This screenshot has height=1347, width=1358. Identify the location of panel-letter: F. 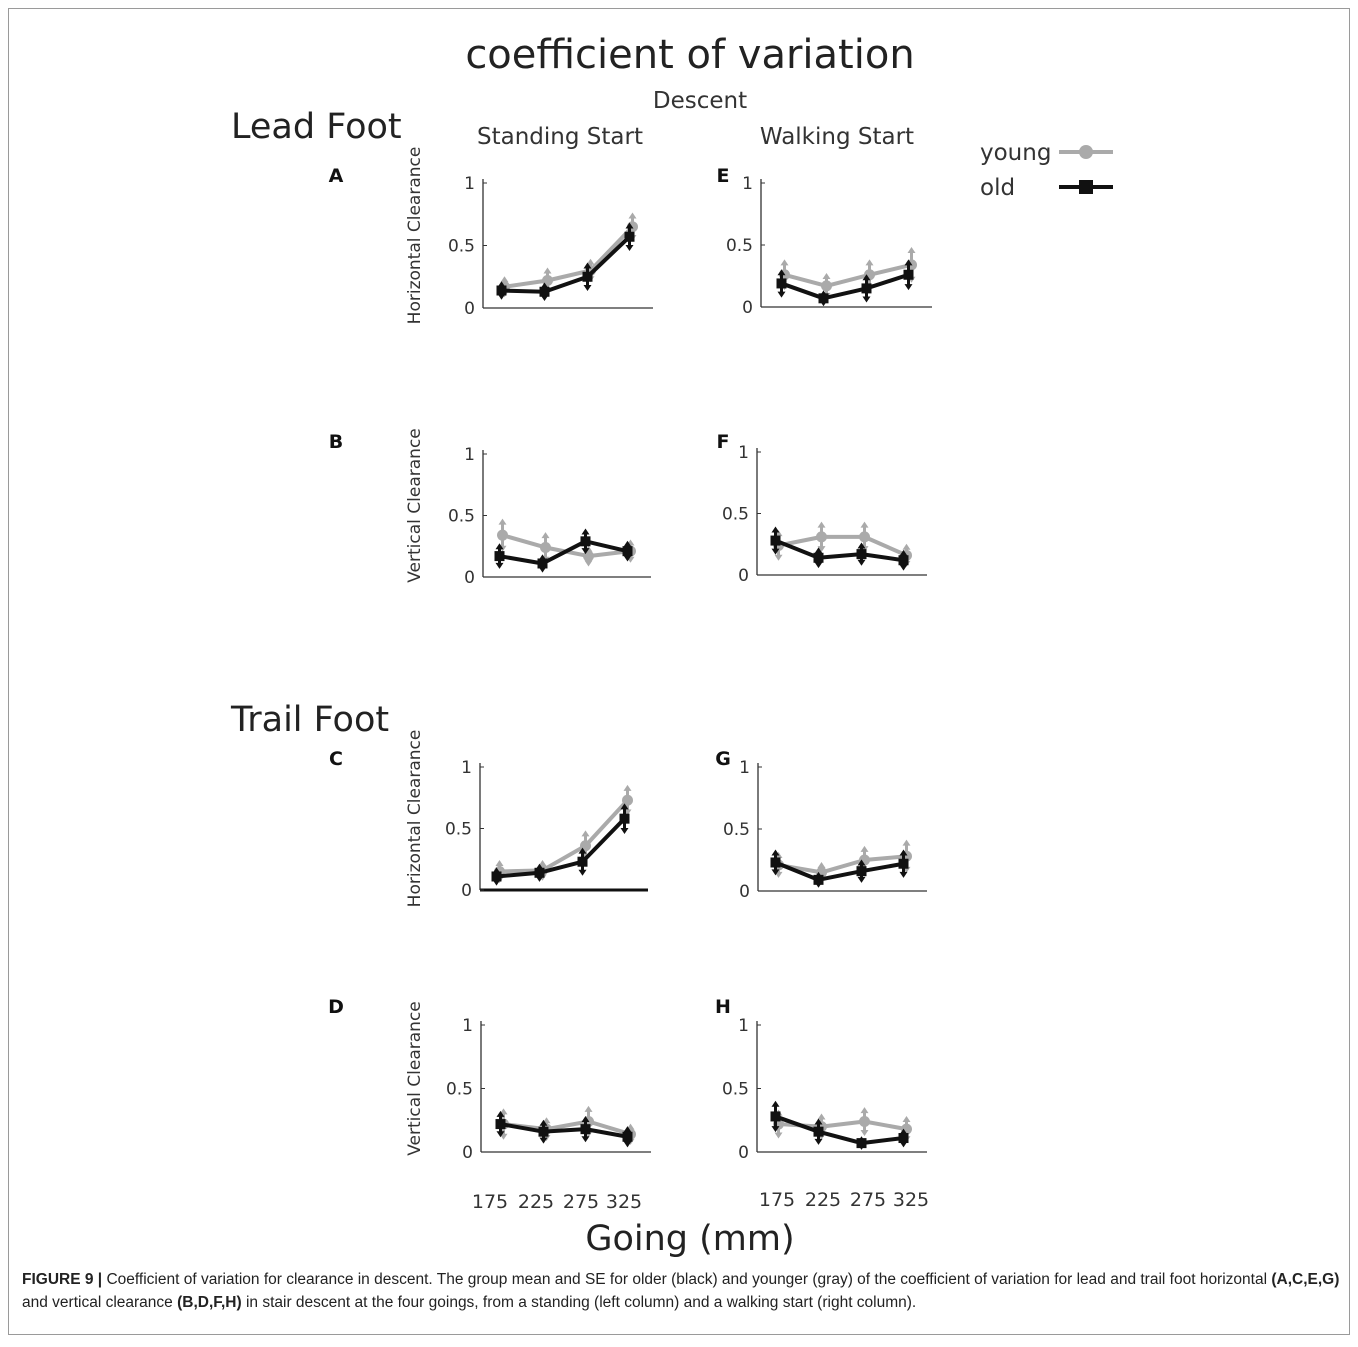
(723, 442).